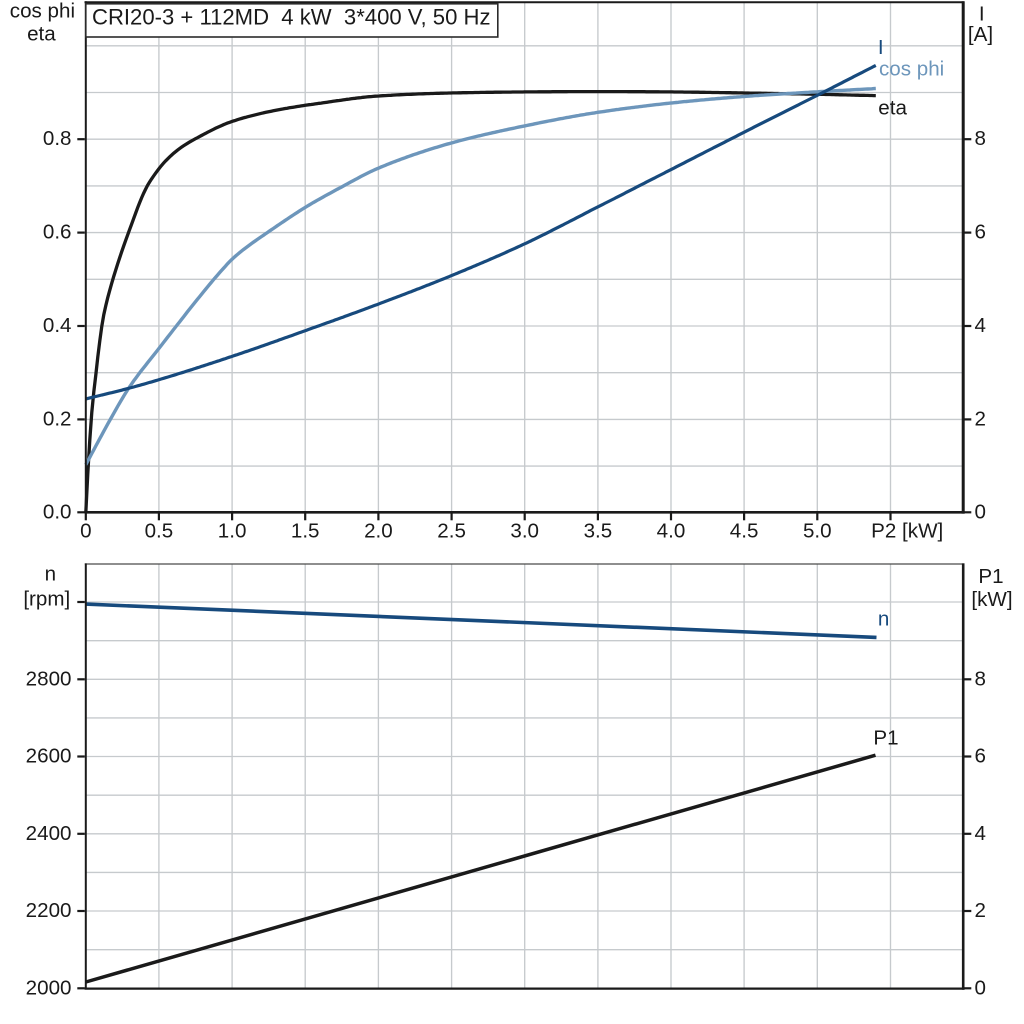 This screenshot has height=1024, width=1024. Describe the element at coordinates (232, 530) in the screenshot. I see `svg-text: 1.0` at that location.